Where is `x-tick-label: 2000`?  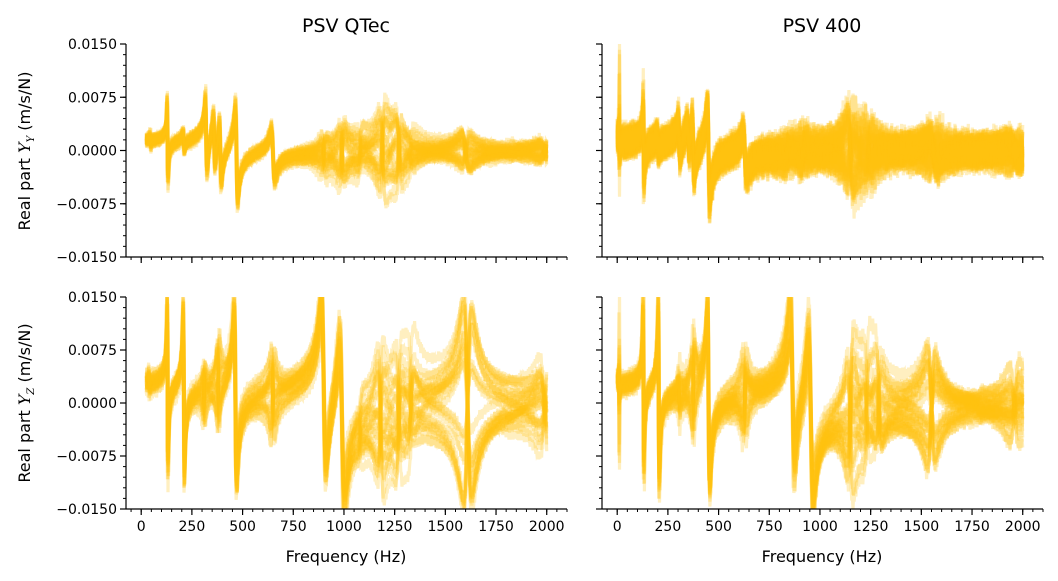 x-tick-label: 2000 is located at coordinates (547, 527).